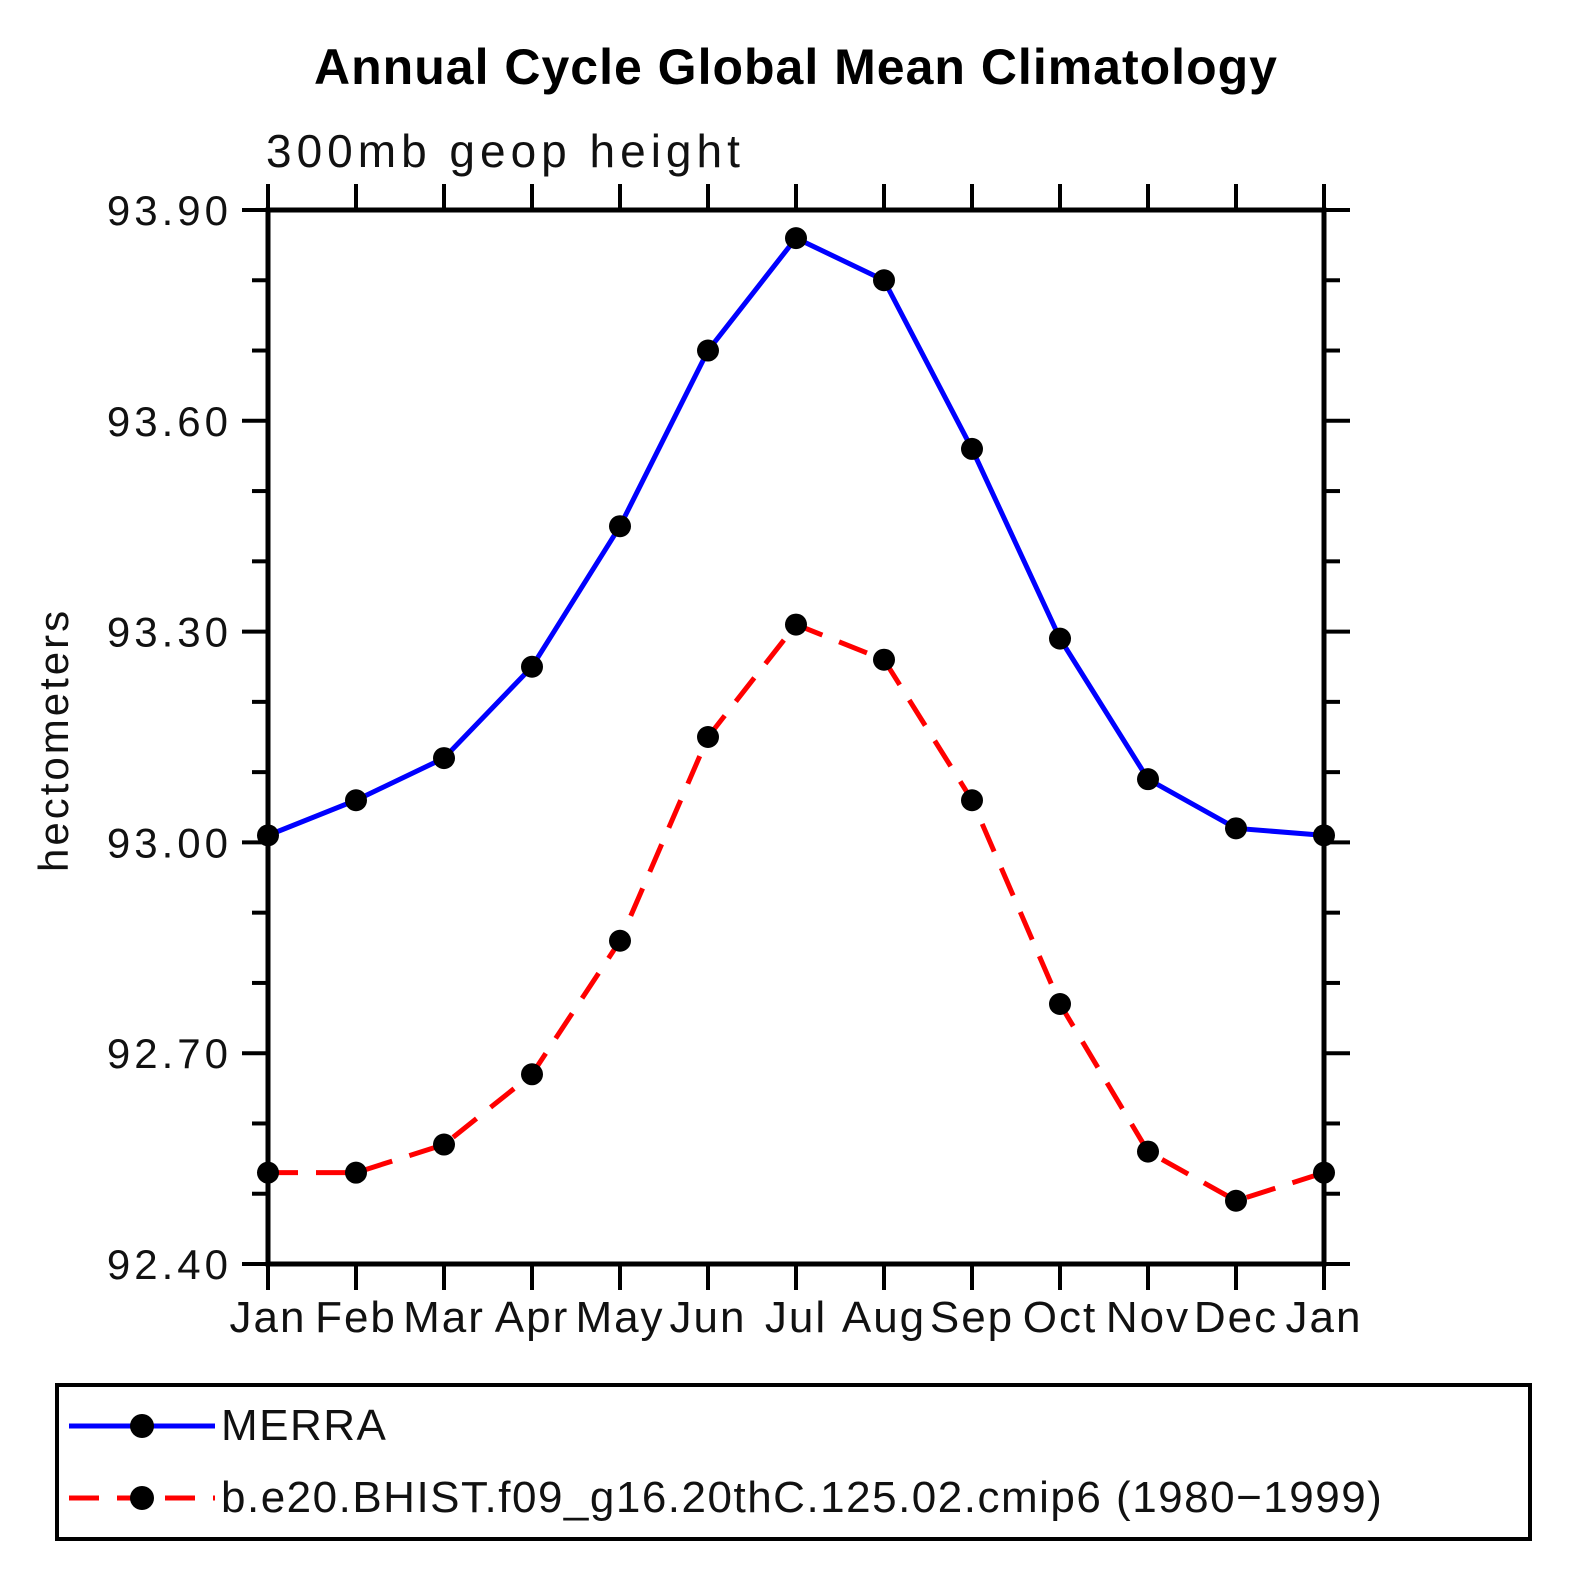  What do you see at coordinates (1148, 1151) in the screenshot?
I see `data-point-cmip6-nov` at bounding box center [1148, 1151].